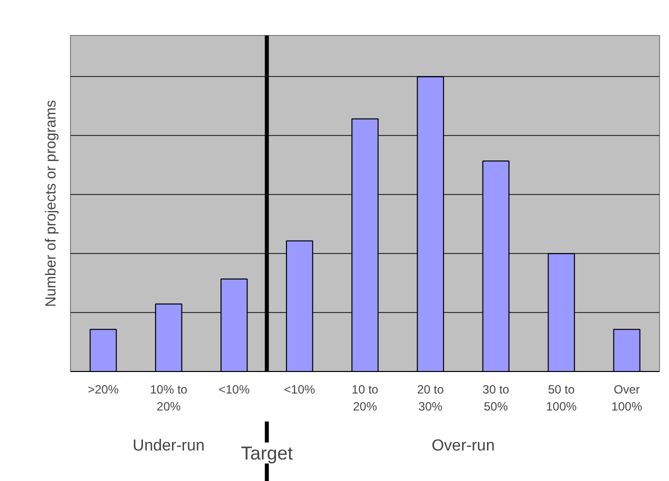 This screenshot has height=481, width=669. Describe the element at coordinates (52, 203) in the screenshot. I see `y-axis-title: Number of projects or programs` at that location.